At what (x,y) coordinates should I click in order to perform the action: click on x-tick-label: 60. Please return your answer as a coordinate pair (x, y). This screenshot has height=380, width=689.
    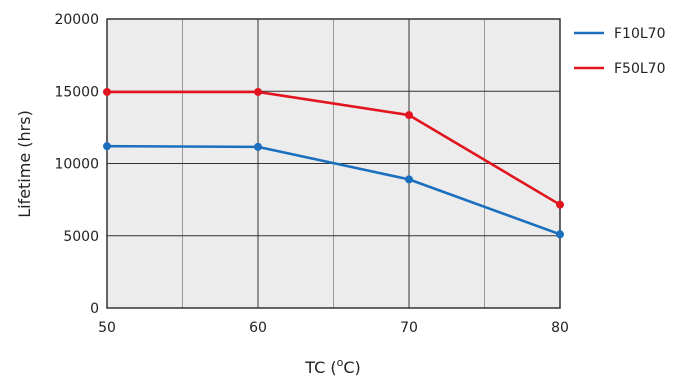
    Looking at the image, I should click on (258, 328).